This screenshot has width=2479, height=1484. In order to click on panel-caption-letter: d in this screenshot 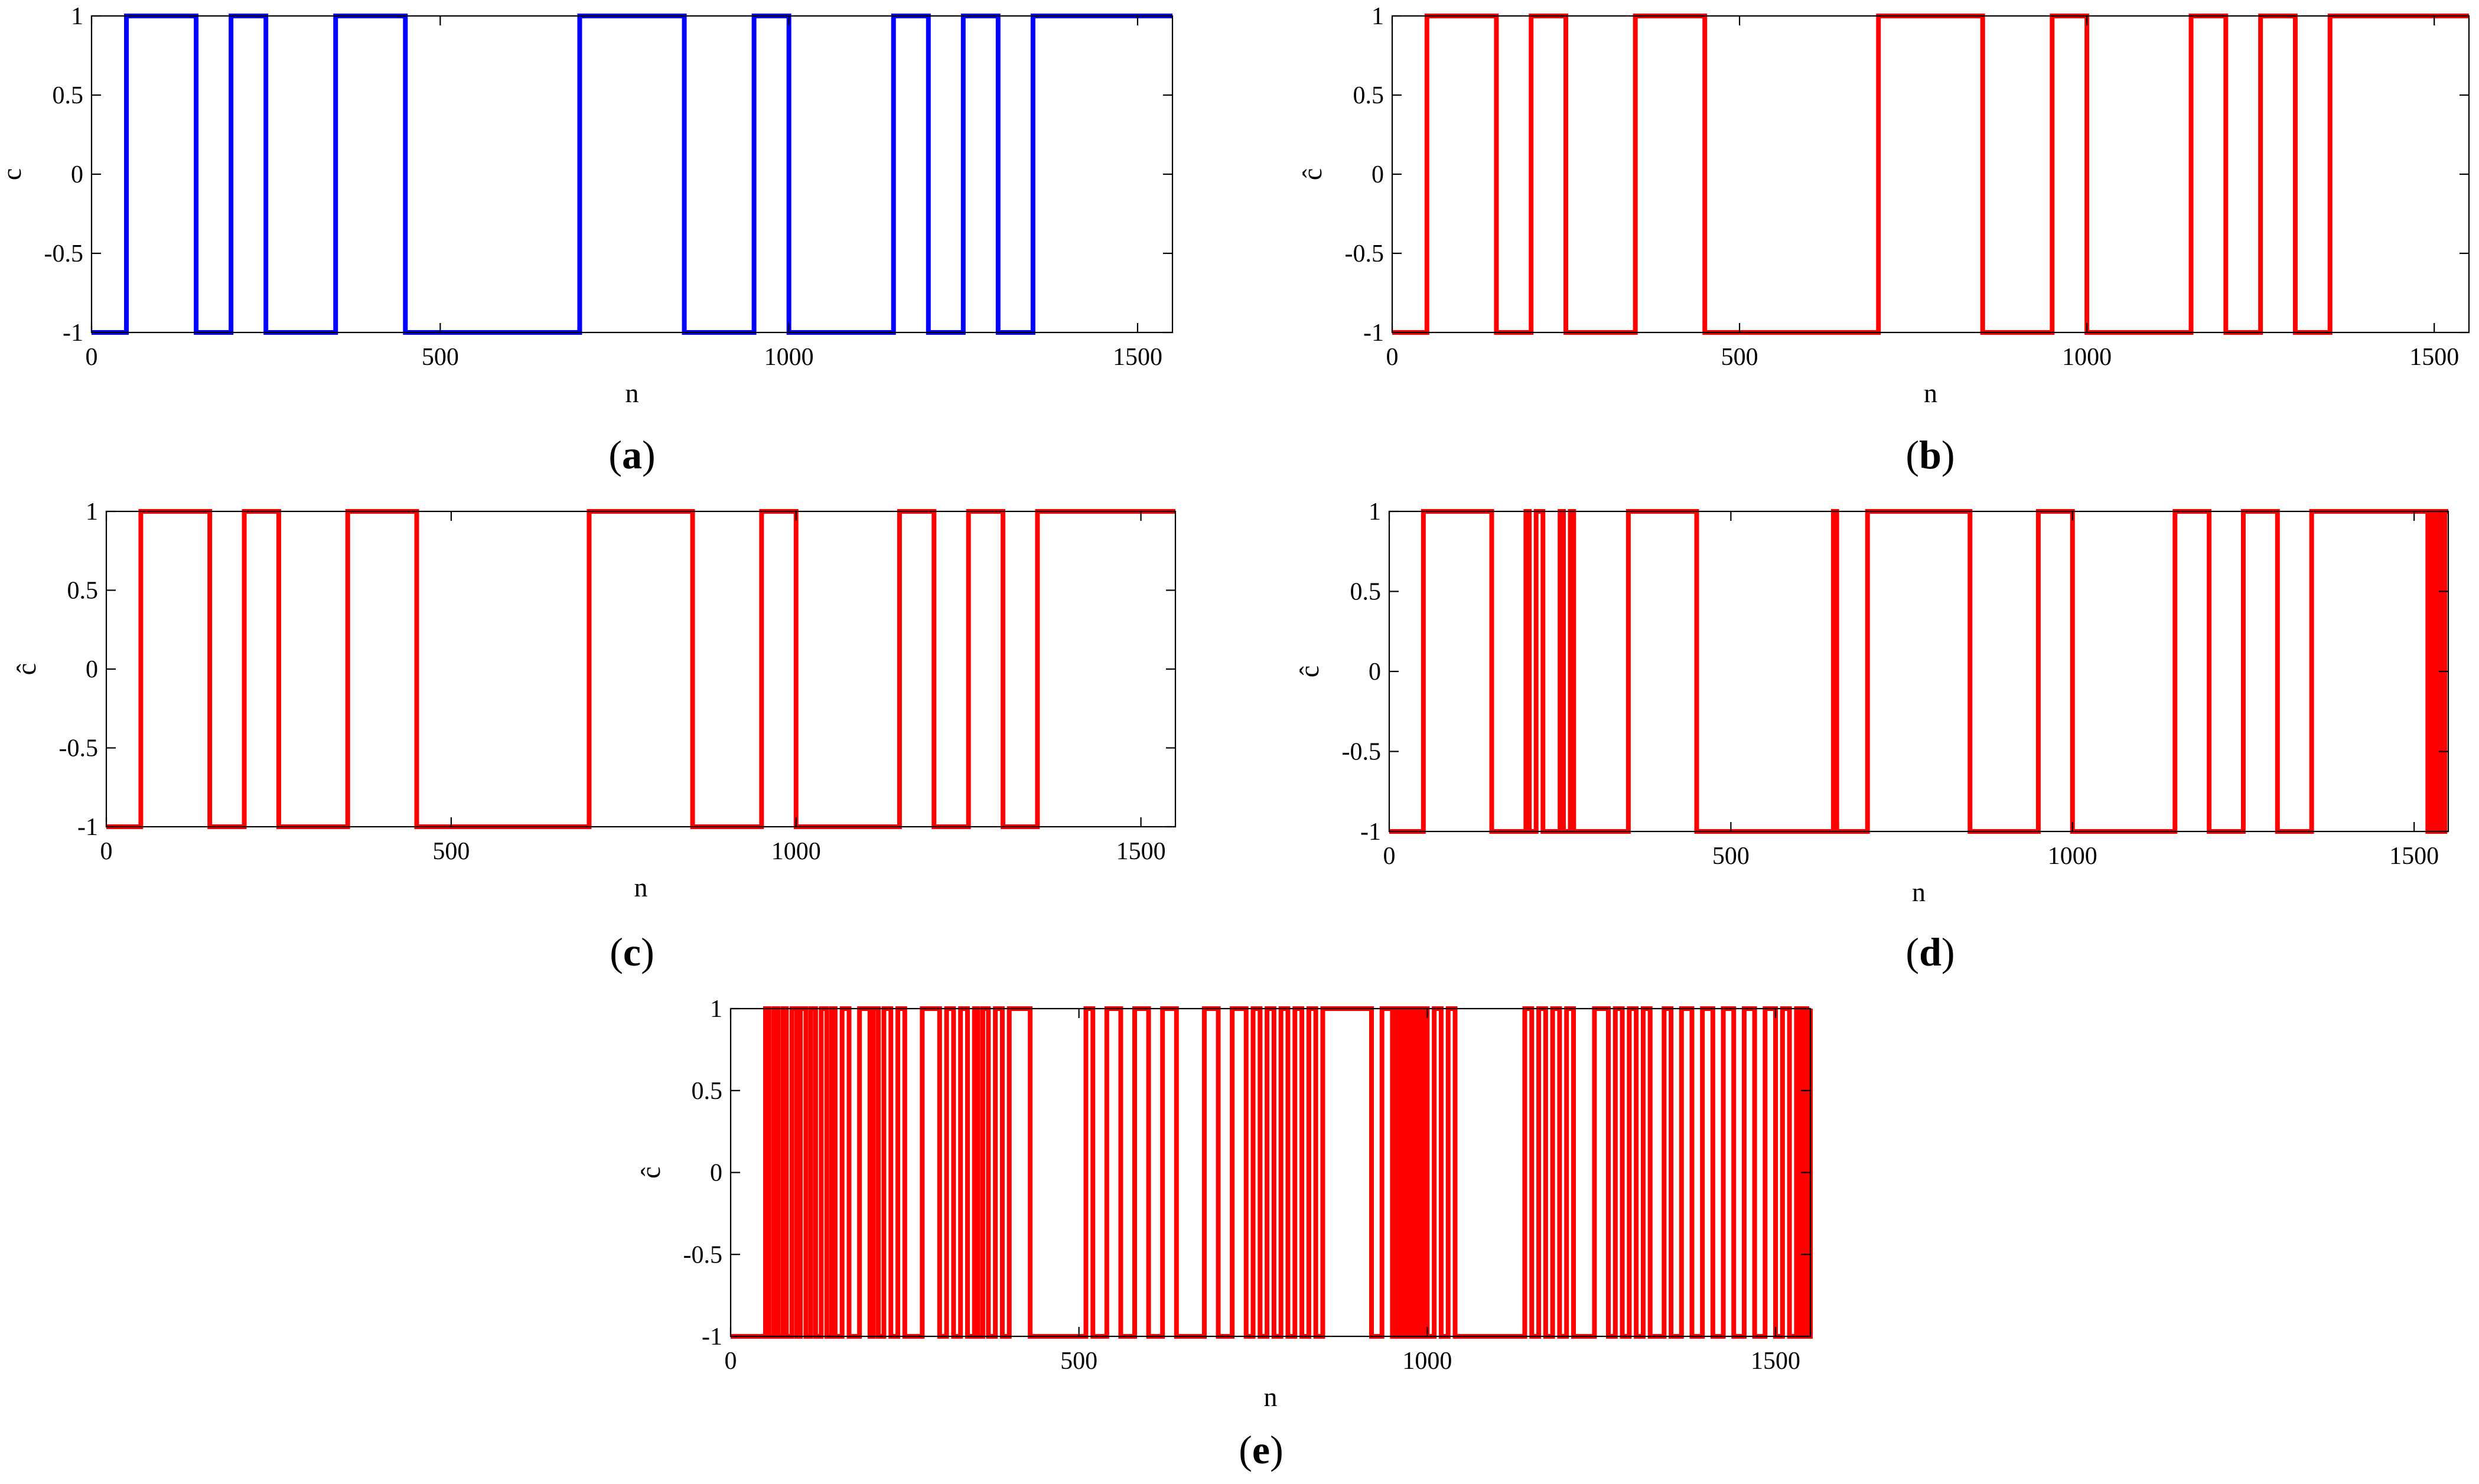, I will do `click(1930, 951)`.